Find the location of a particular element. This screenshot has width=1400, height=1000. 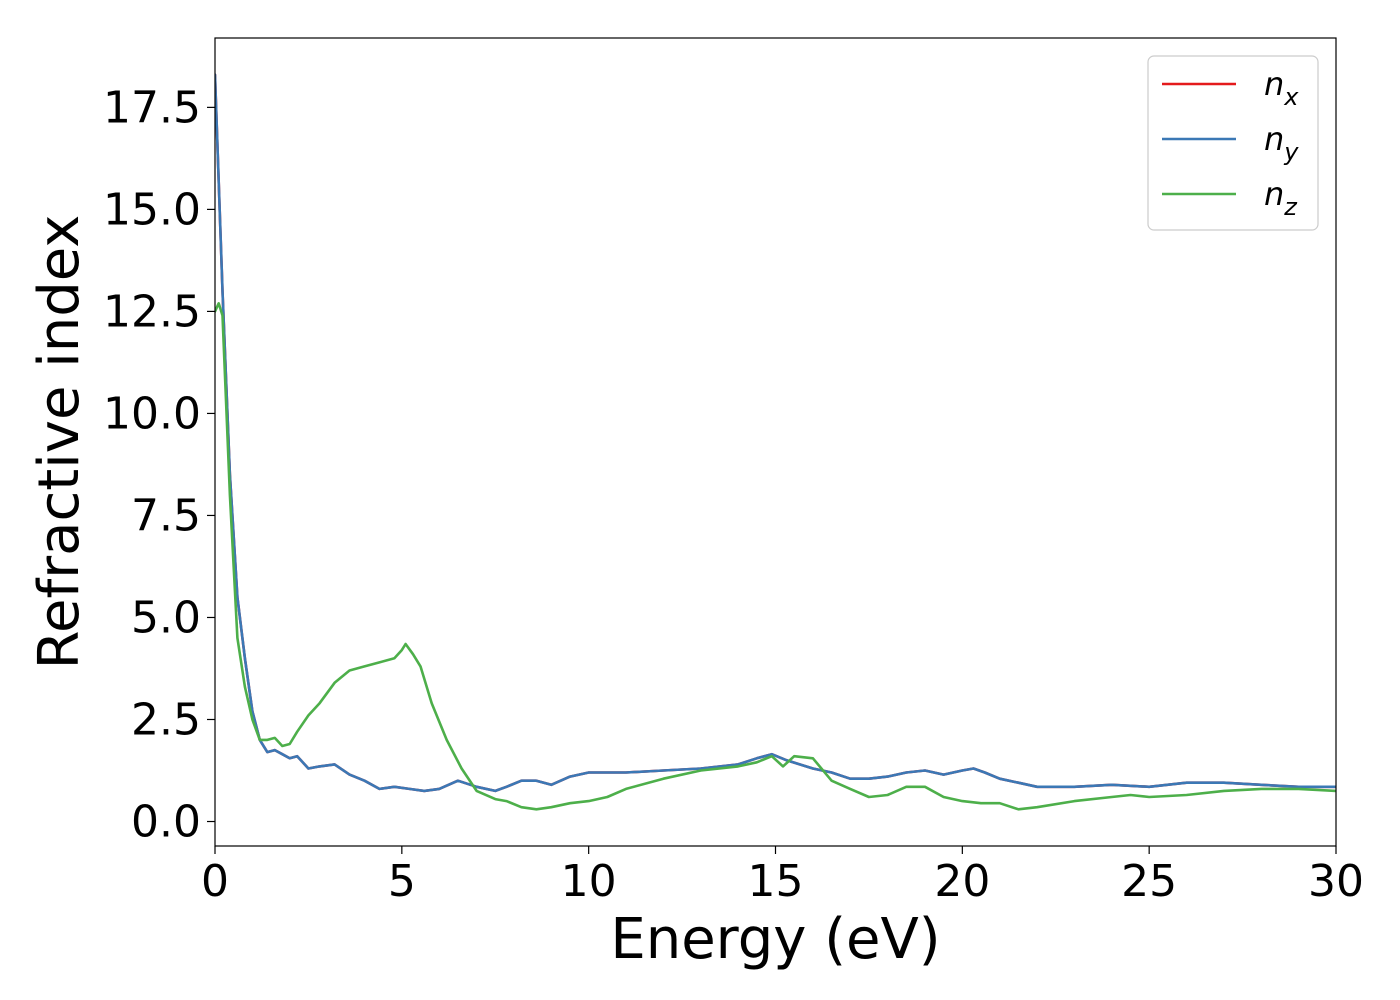

x-tick-label: 0 is located at coordinates (215, 881).